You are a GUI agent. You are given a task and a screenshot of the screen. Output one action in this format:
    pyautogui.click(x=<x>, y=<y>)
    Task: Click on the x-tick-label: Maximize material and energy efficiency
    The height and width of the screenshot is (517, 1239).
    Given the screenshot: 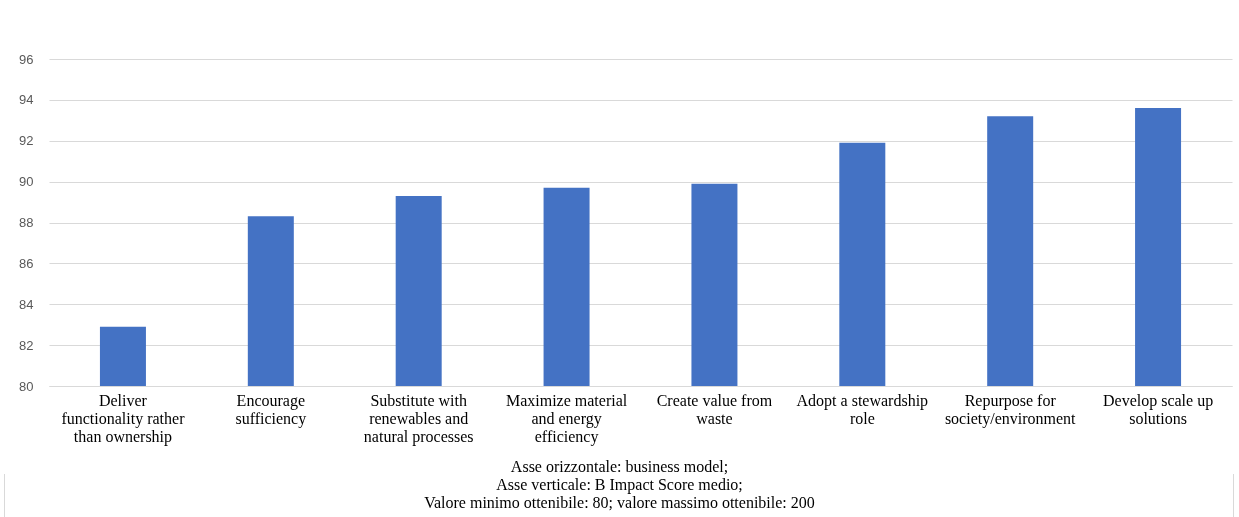 What is the action you would take?
    pyautogui.click(x=566, y=418)
    